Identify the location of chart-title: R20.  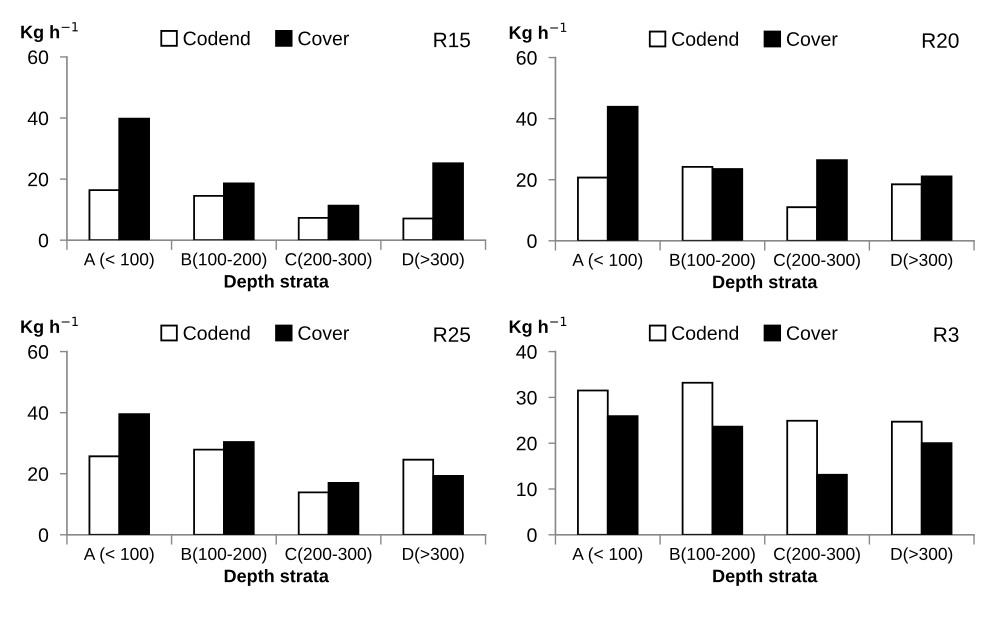
(940, 40).